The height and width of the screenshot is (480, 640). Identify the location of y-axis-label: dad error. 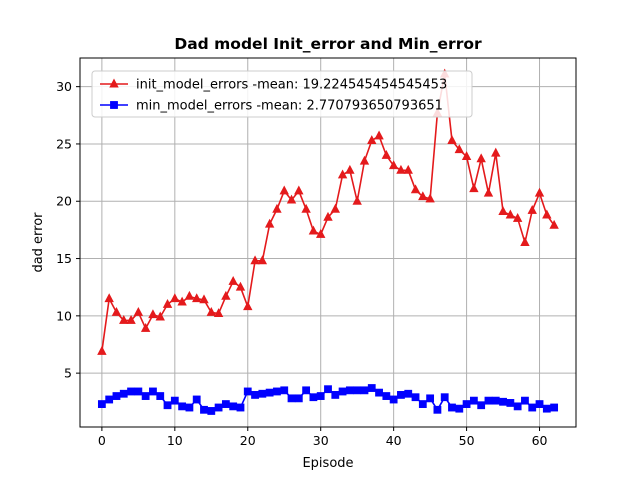
(38, 242).